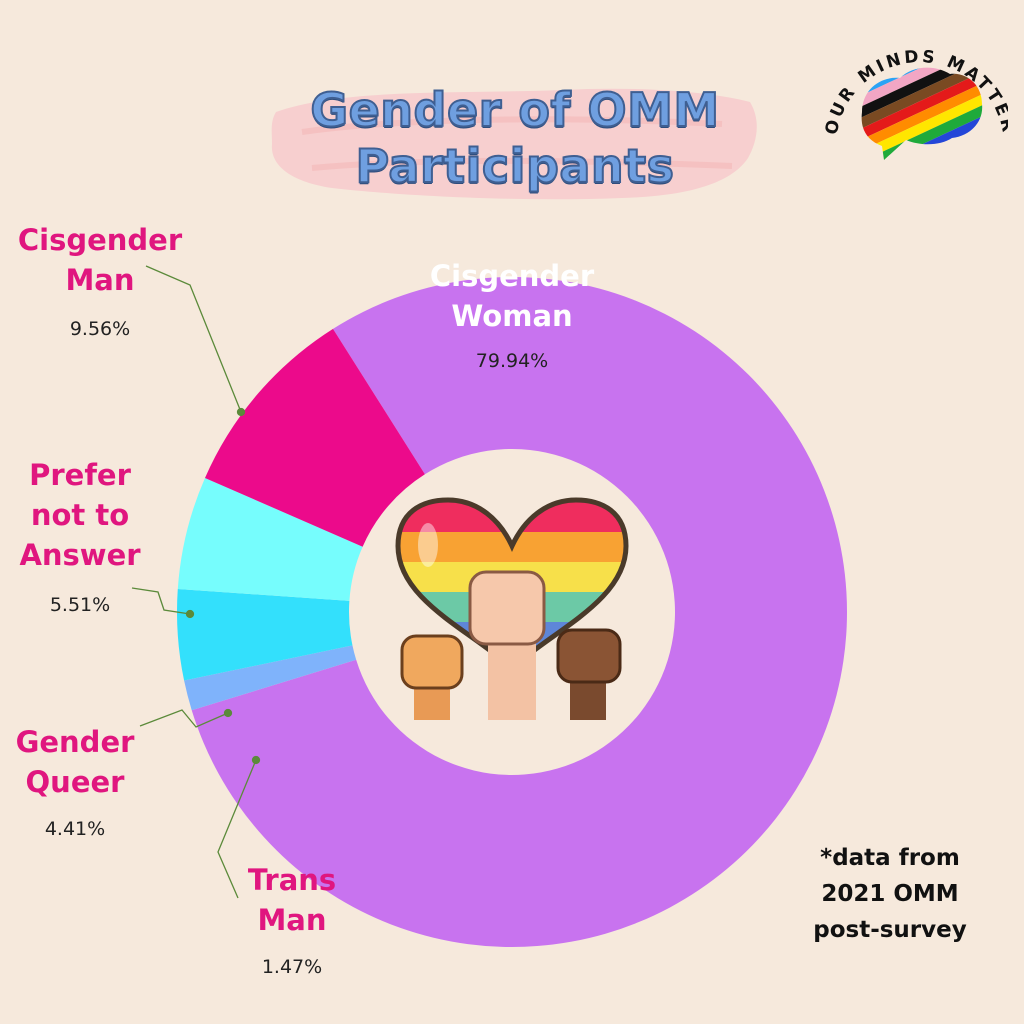 The height and width of the screenshot is (1024, 1024). What do you see at coordinates (265, 635) in the screenshot?
I see `slice-gender-queer` at bounding box center [265, 635].